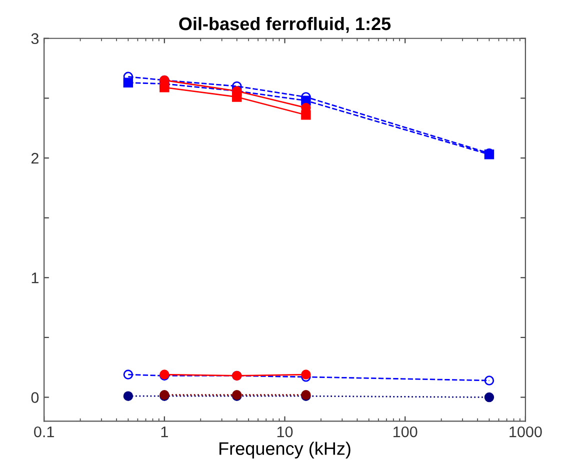 Image resolution: width=565 pixels, height=468 pixels. Describe the element at coordinates (164, 432) in the screenshot. I see `x-tick-label: 1` at that location.